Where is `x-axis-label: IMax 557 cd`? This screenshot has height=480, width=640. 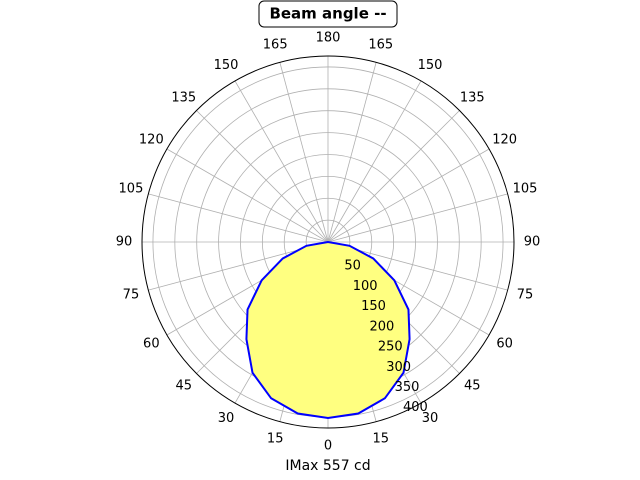 x-axis-label: IMax 557 cd is located at coordinates (327, 466).